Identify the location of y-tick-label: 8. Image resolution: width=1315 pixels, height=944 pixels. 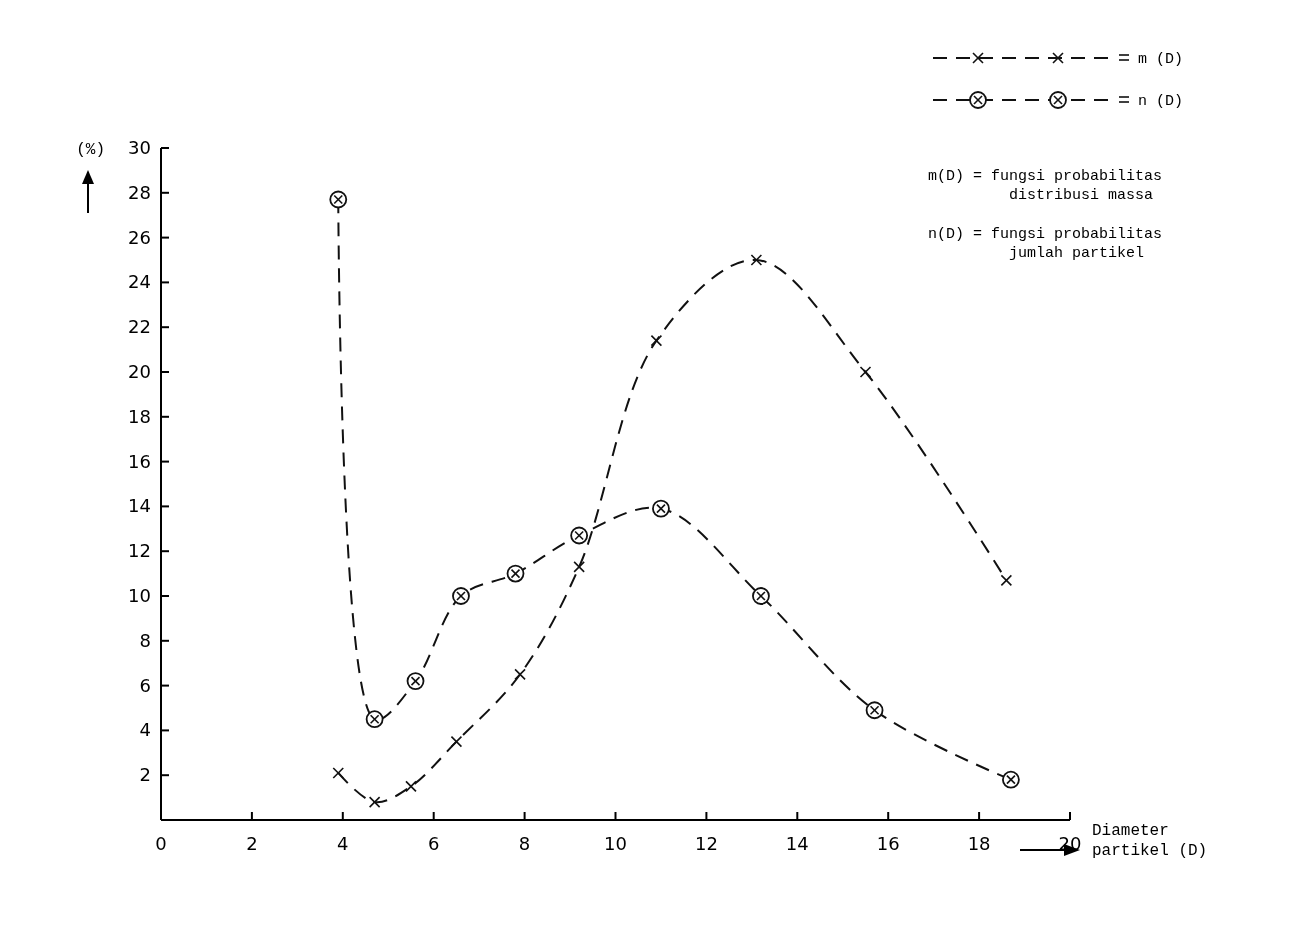
(145, 640).